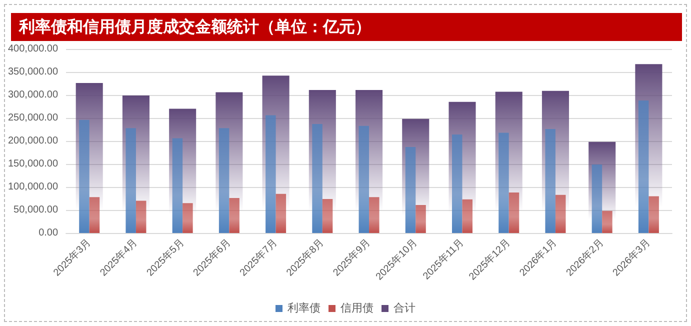 This screenshot has height=326, width=691. Describe the element at coordinates (33, 72) in the screenshot. I see `y-tick-label: 350,000.00` at that location.